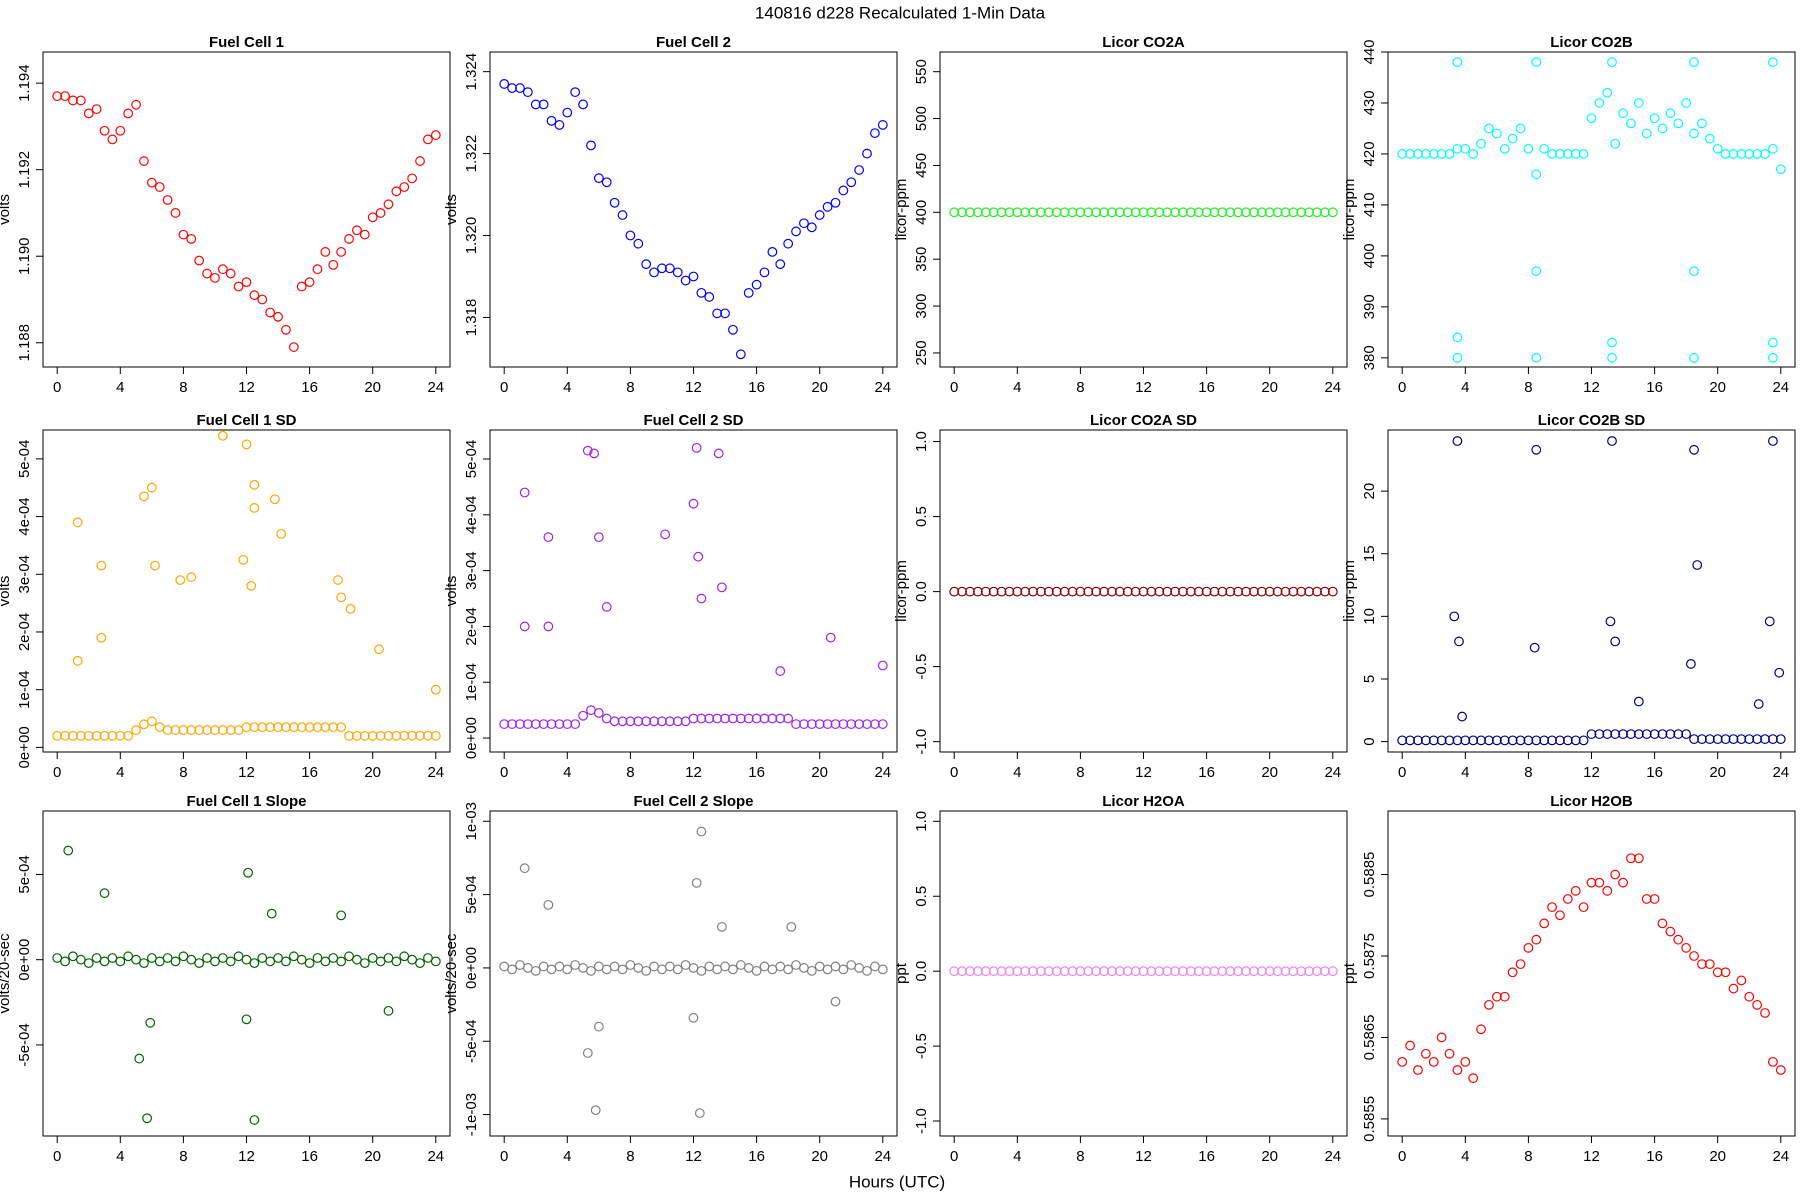  Describe the element at coordinates (6, 591) in the screenshot. I see `y-axis-label: volts` at that location.